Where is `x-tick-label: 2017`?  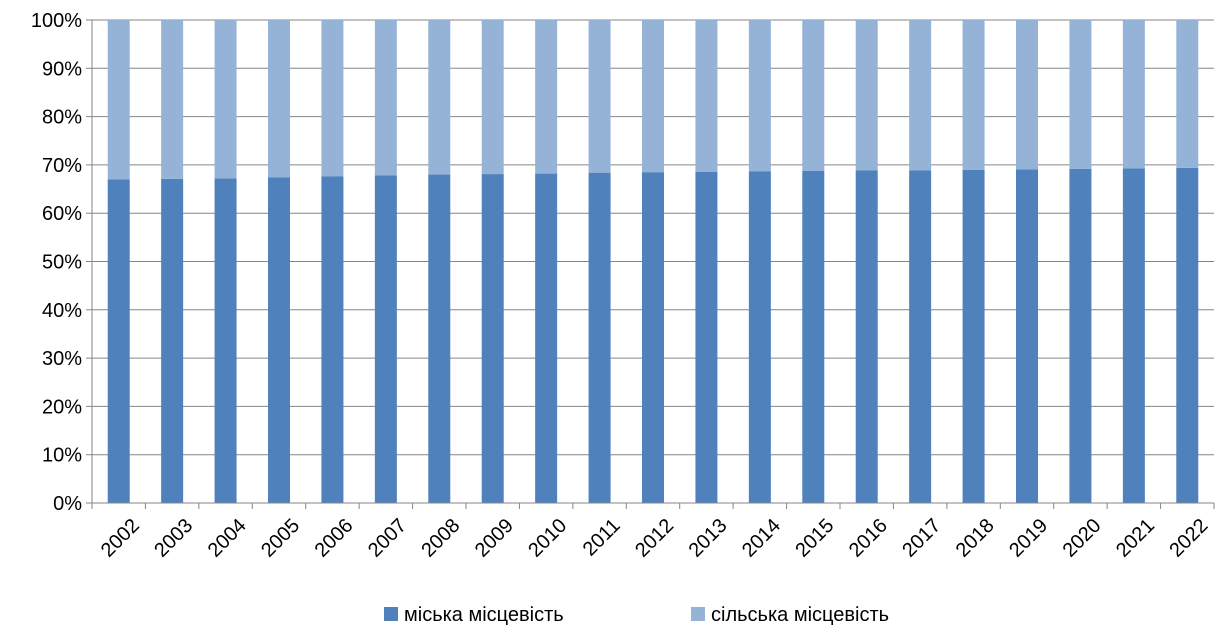
x-tick-label: 2017 is located at coordinates (921, 538).